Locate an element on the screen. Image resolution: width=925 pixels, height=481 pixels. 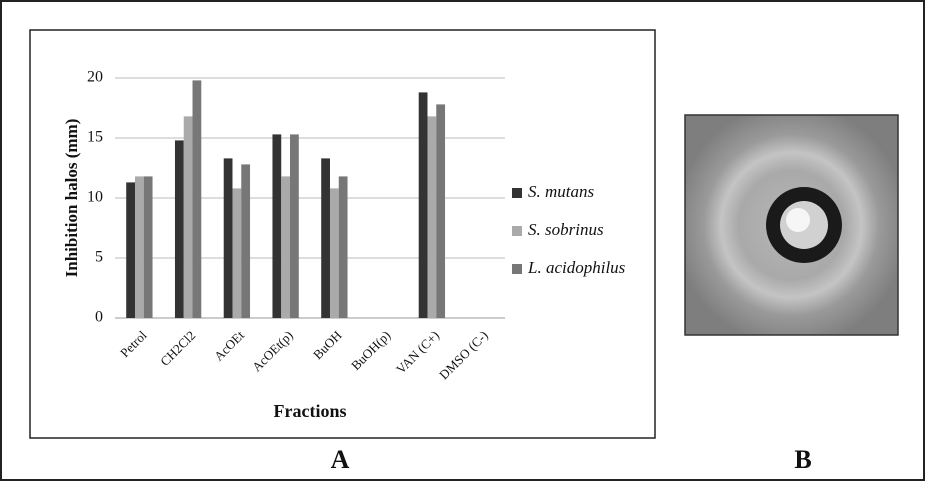
y-tick-label: 5 is located at coordinates (99, 257).